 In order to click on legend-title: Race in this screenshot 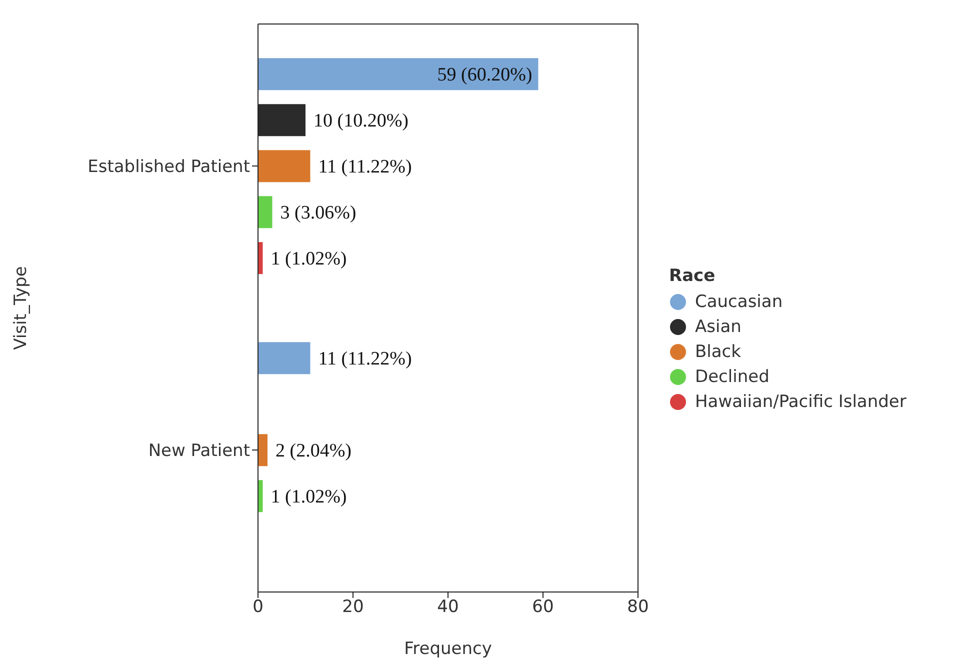, I will do `click(692, 276)`.